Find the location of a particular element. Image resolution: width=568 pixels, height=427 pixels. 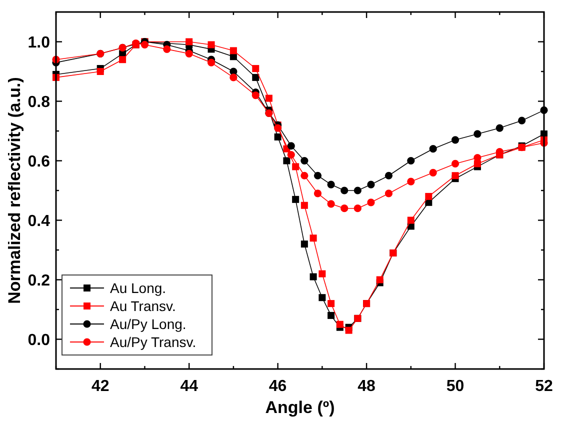

x-tick-label: 44 is located at coordinates (189, 386).